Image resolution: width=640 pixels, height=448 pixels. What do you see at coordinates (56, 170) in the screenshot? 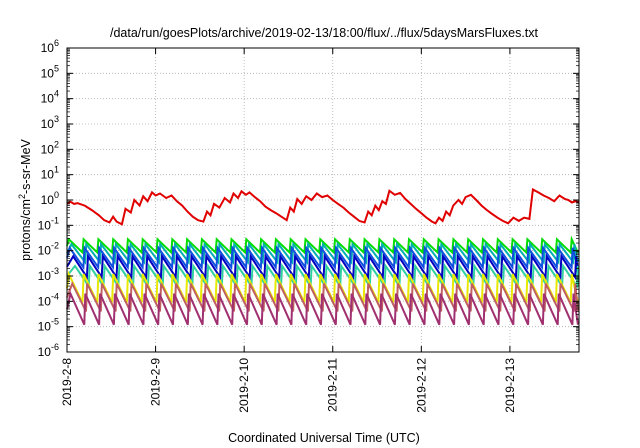
I see `y-tick-exponent: 1` at bounding box center [56, 170].